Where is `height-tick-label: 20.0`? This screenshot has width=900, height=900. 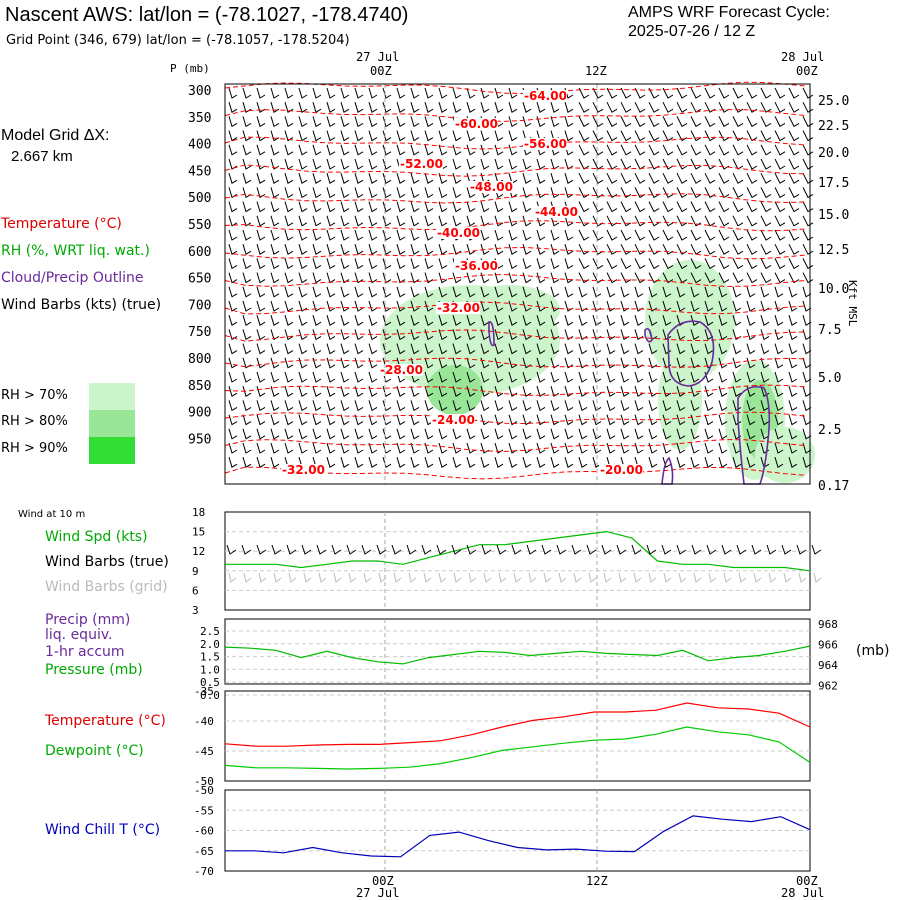 height-tick-label: 20.0 is located at coordinates (833, 153).